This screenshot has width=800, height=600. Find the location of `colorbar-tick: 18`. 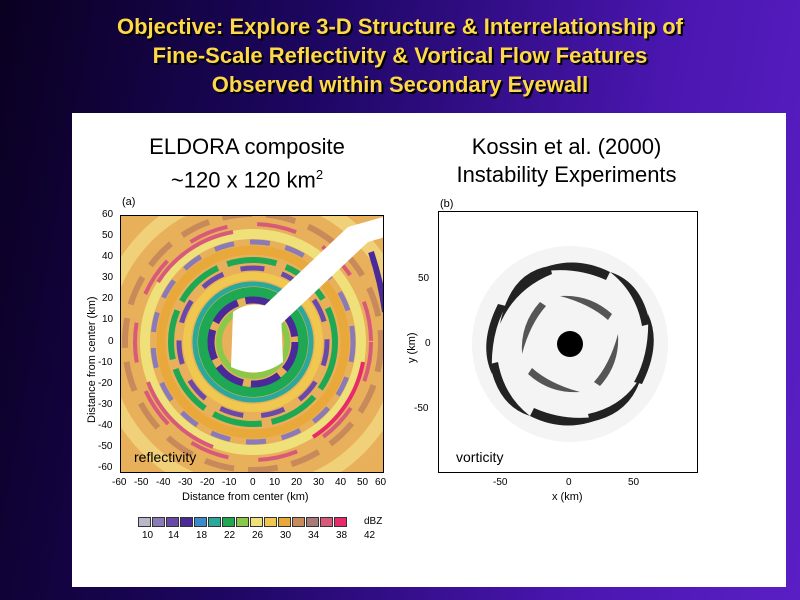

colorbar-tick: 18 is located at coordinates (202, 535).